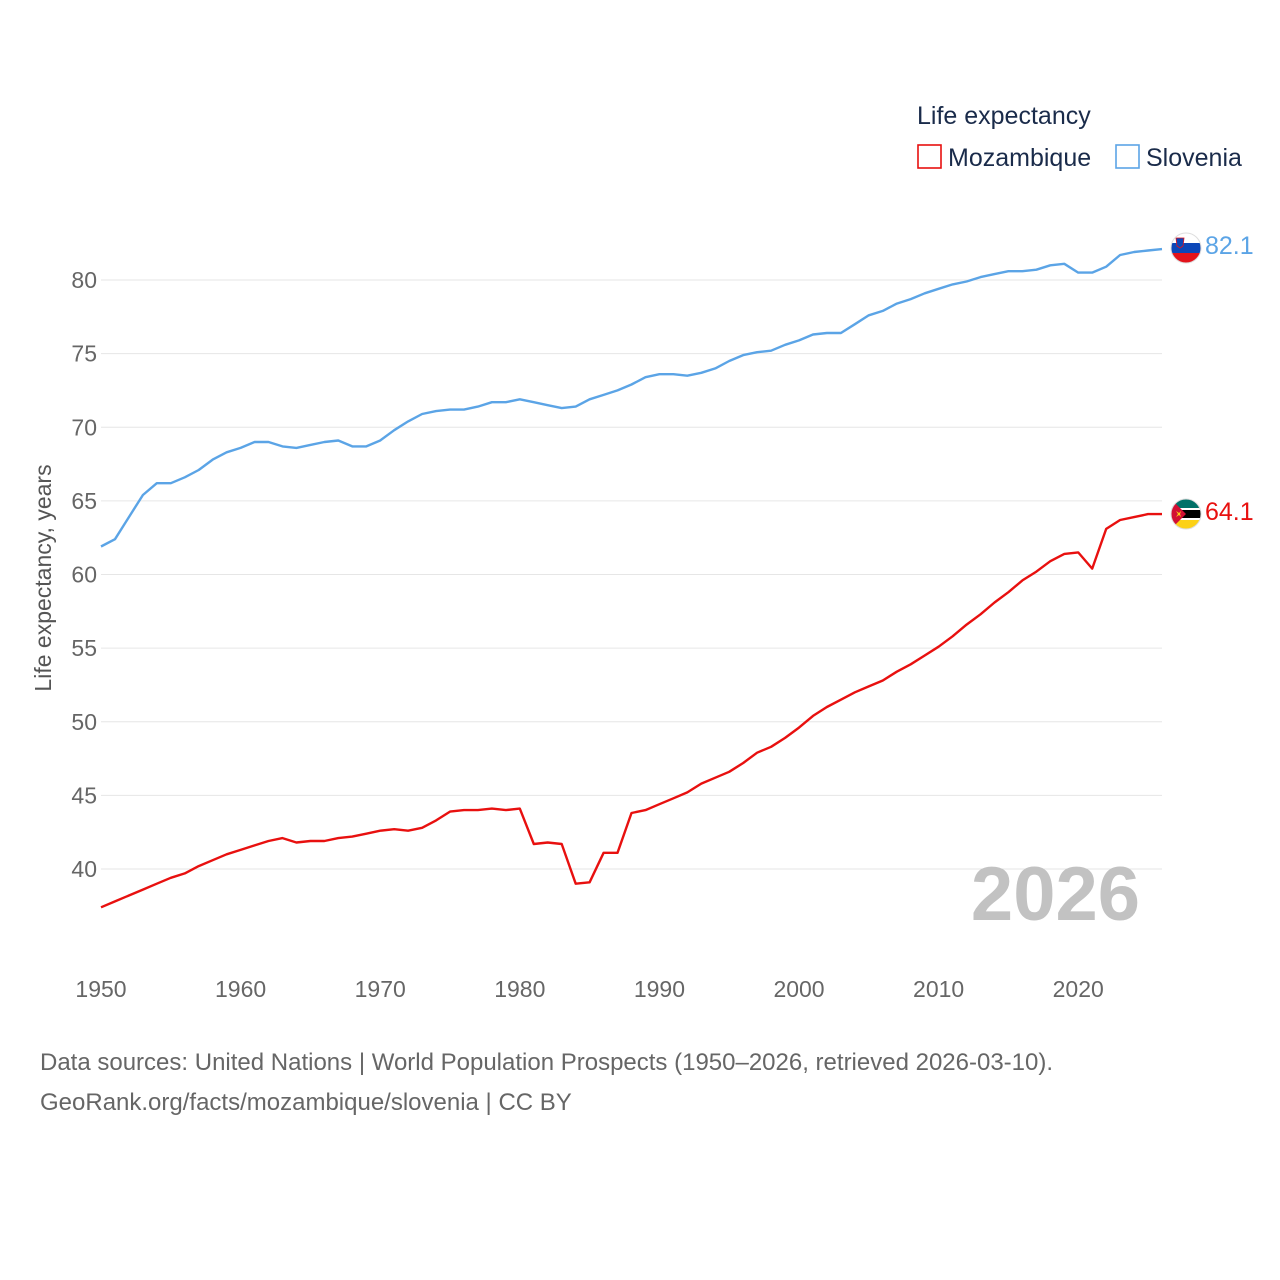 The height and width of the screenshot is (1280, 1280). Describe the element at coordinates (1004, 116) in the screenshot. I see `legend-title: Life expectancy` at that location.